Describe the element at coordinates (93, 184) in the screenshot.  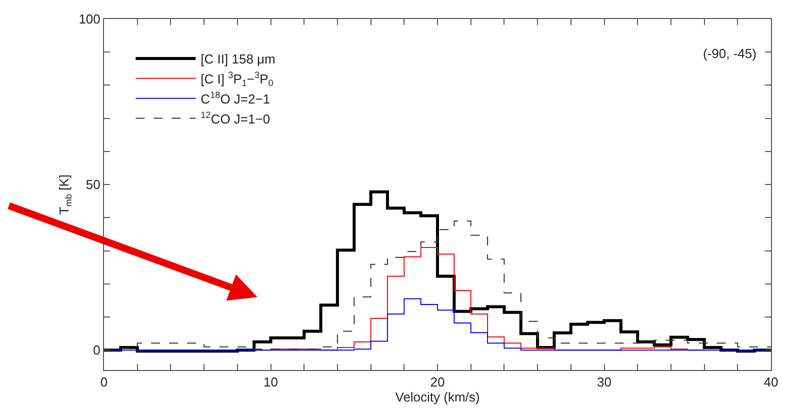
I see `y-tick-label: 50` at that location.